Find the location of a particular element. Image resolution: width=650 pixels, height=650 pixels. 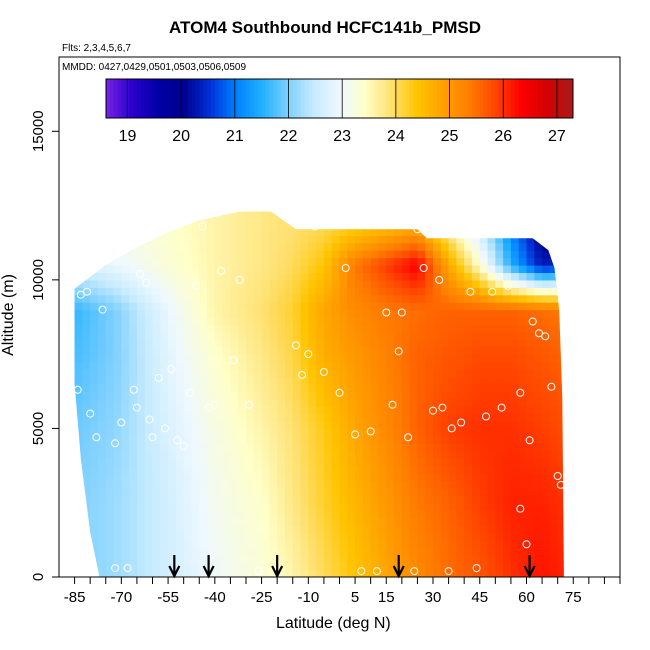

colorbar-tick-label: 25 is located at coordinates (450, 136).